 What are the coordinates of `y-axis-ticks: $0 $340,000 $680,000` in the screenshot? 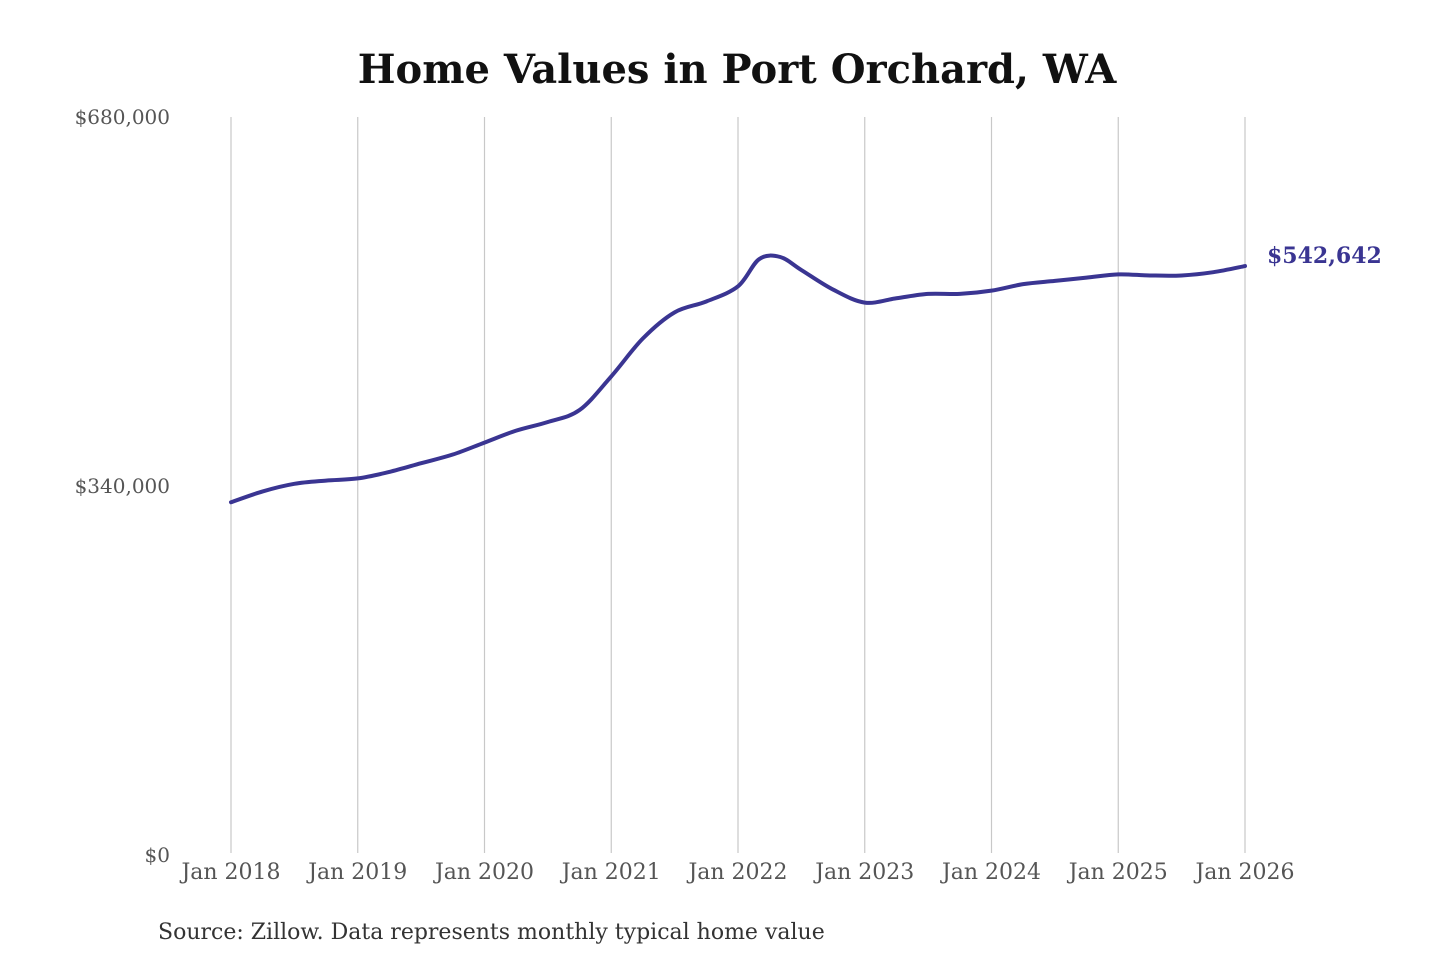 It's located at (122, 486).